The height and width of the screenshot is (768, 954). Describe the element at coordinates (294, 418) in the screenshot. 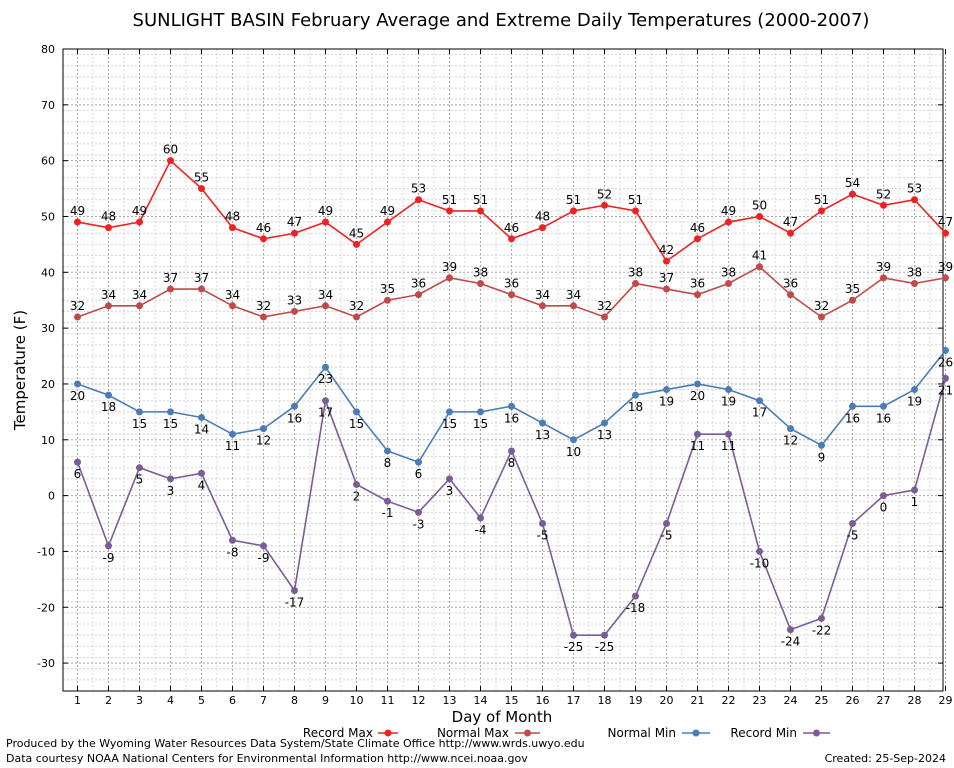

I see `normal-min-data-label: 16` at that location.